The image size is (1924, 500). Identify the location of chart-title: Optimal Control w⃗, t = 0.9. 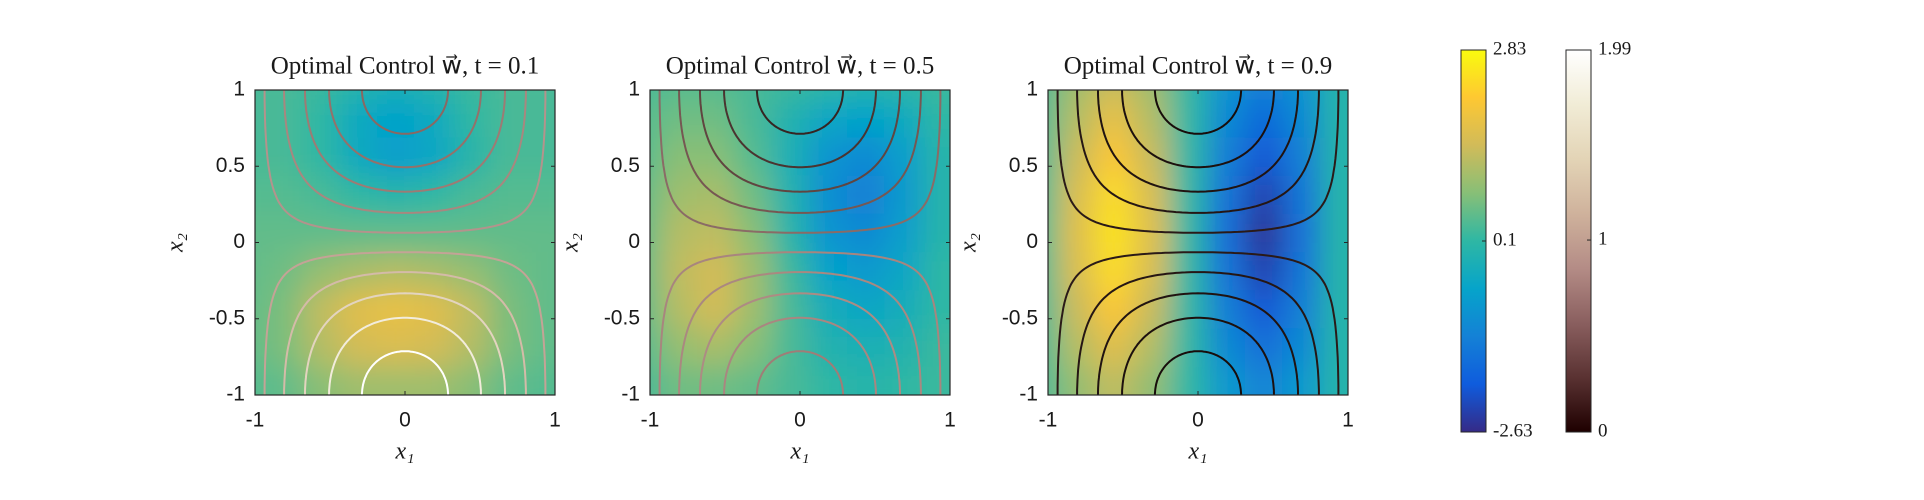
(1198, 66).